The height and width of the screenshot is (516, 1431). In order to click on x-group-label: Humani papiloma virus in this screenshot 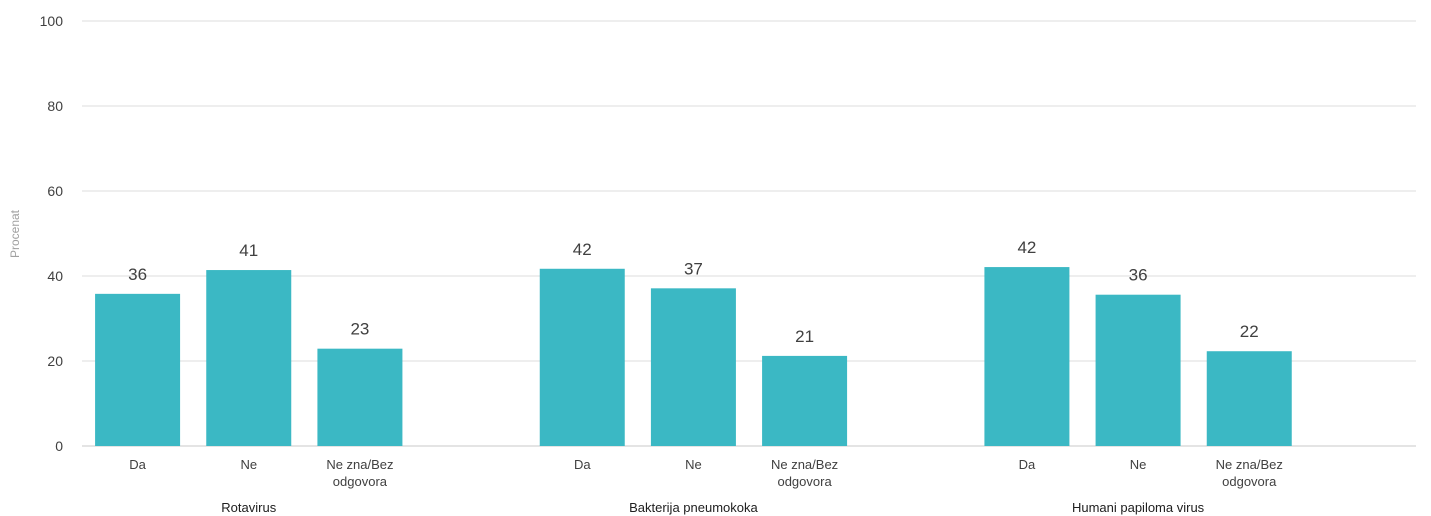, I will do `click(1138, 507)`.